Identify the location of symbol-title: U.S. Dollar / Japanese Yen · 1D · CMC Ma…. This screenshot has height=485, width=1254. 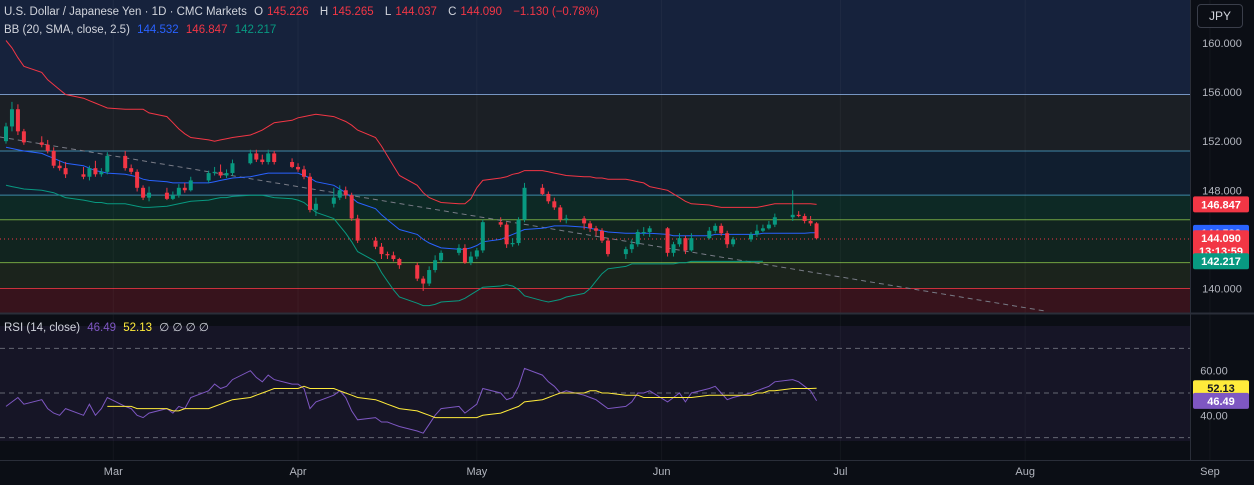
(125, 12).